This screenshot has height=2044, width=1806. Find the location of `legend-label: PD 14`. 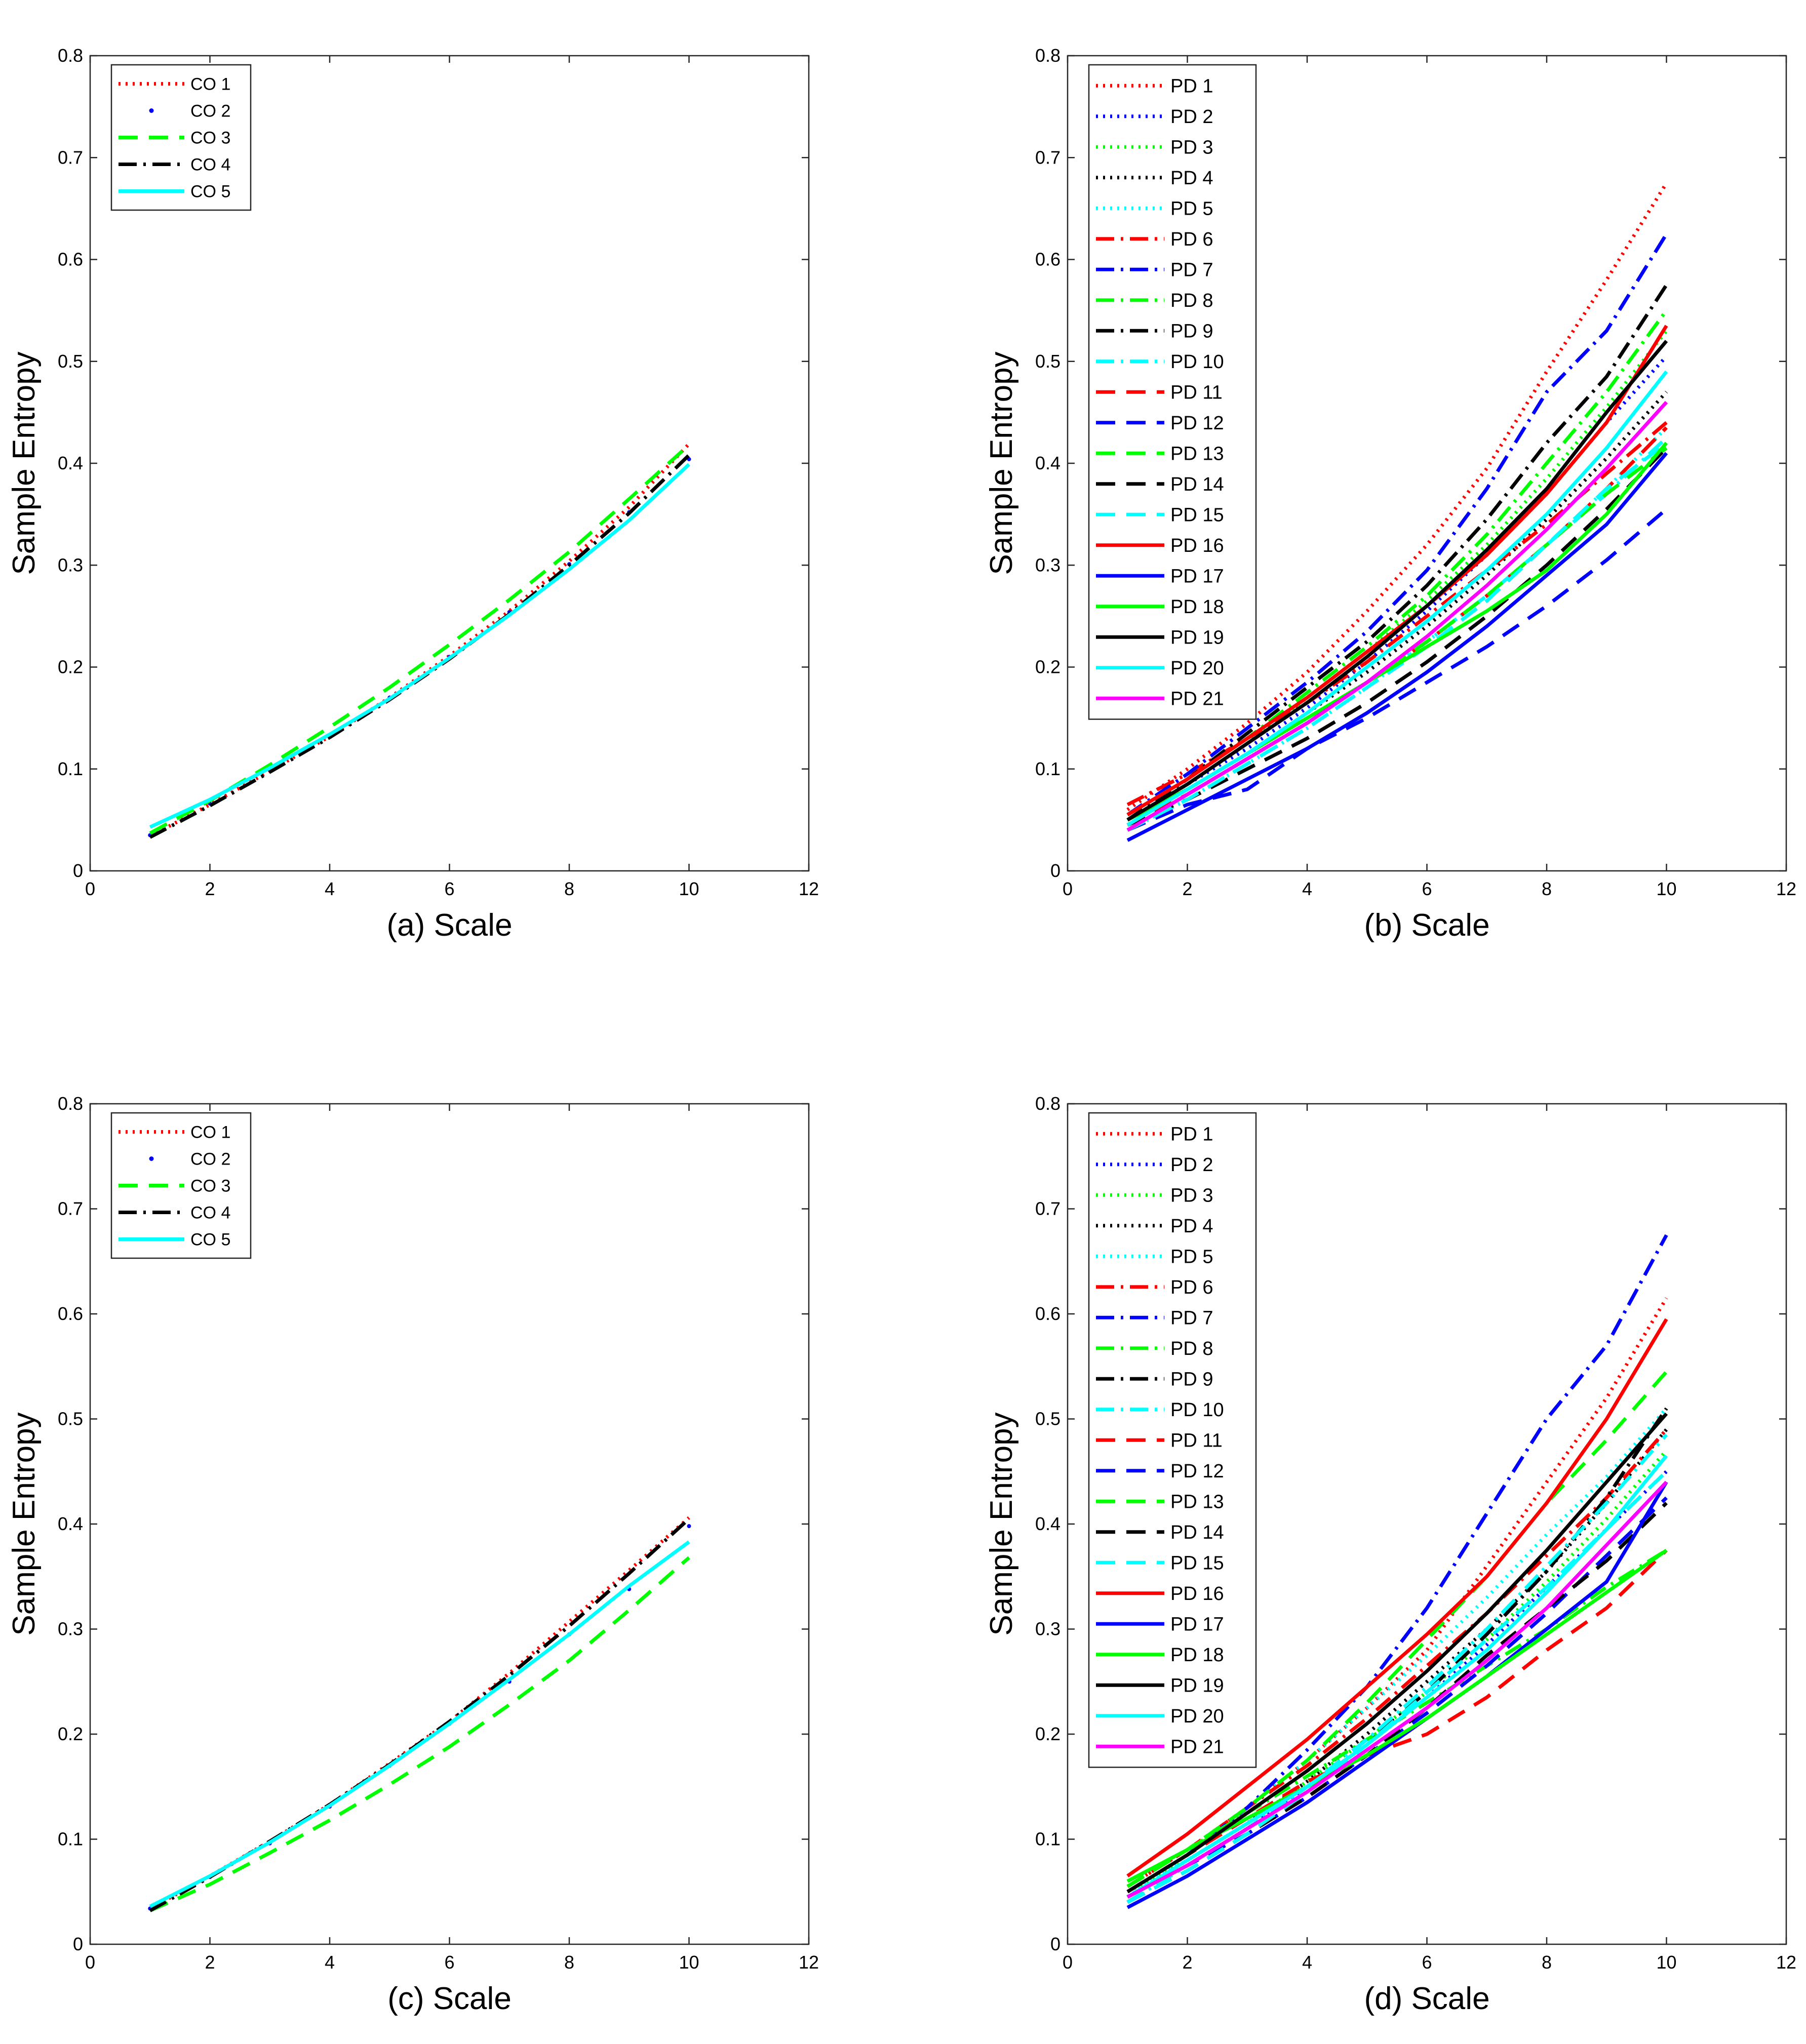

legend-label: PD 14 is located at coordinates (1197, 485).